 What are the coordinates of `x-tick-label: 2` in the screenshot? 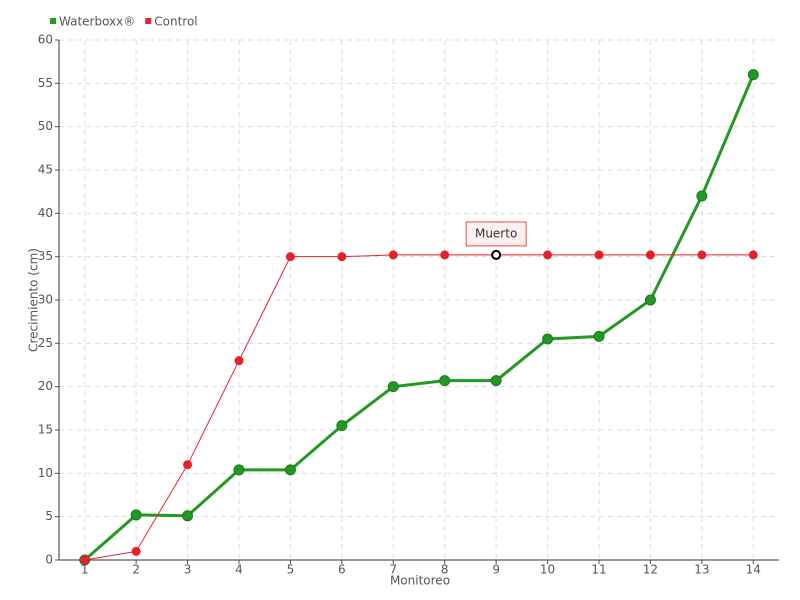 It's located at (136, 570).